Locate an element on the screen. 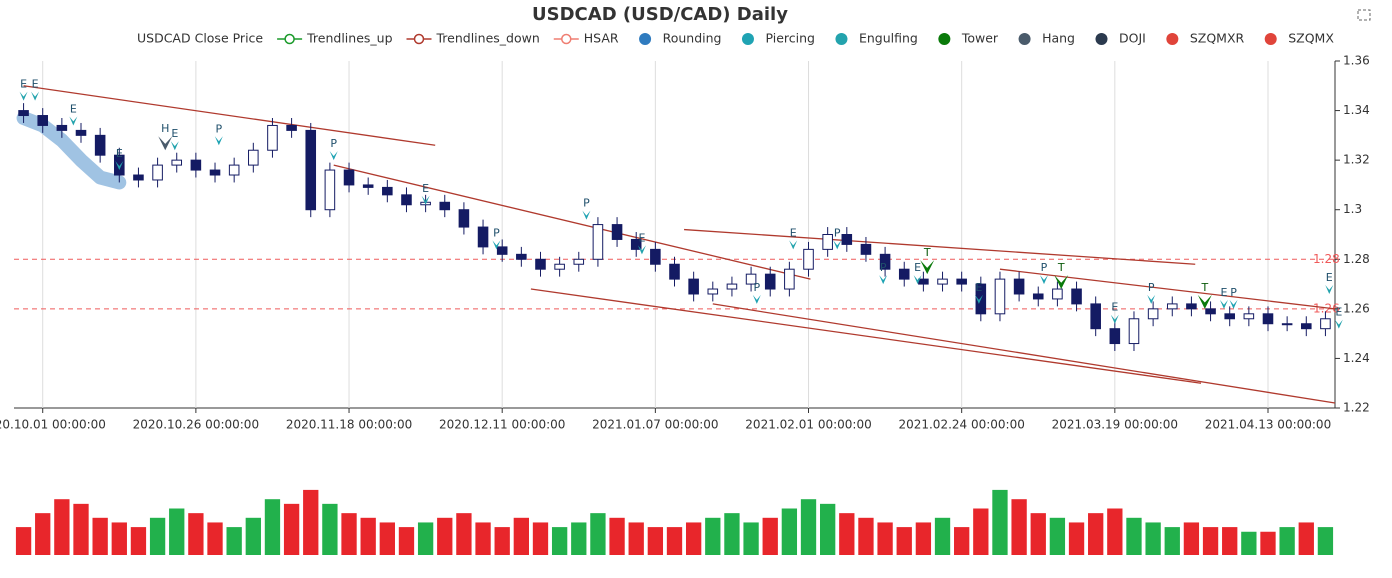  x-tick-label: 2020.11.18 00:00:00 is located at coordinates (349, 425).